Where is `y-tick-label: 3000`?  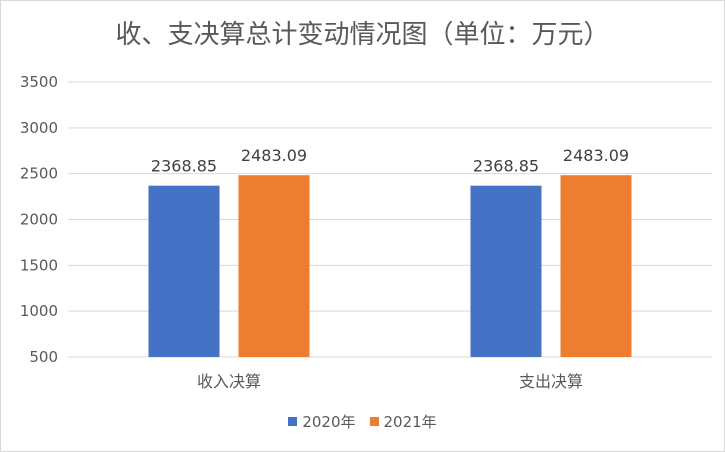
y-tick-label: 3000 is located at coordinates (39, 128).